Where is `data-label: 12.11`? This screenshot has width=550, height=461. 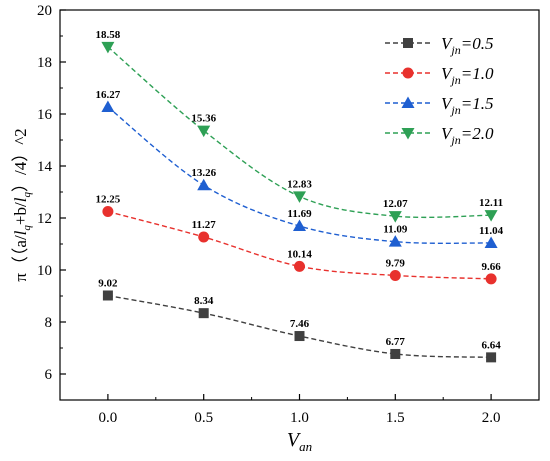 data-label: 12.11 is located at coordinates (491, 203).